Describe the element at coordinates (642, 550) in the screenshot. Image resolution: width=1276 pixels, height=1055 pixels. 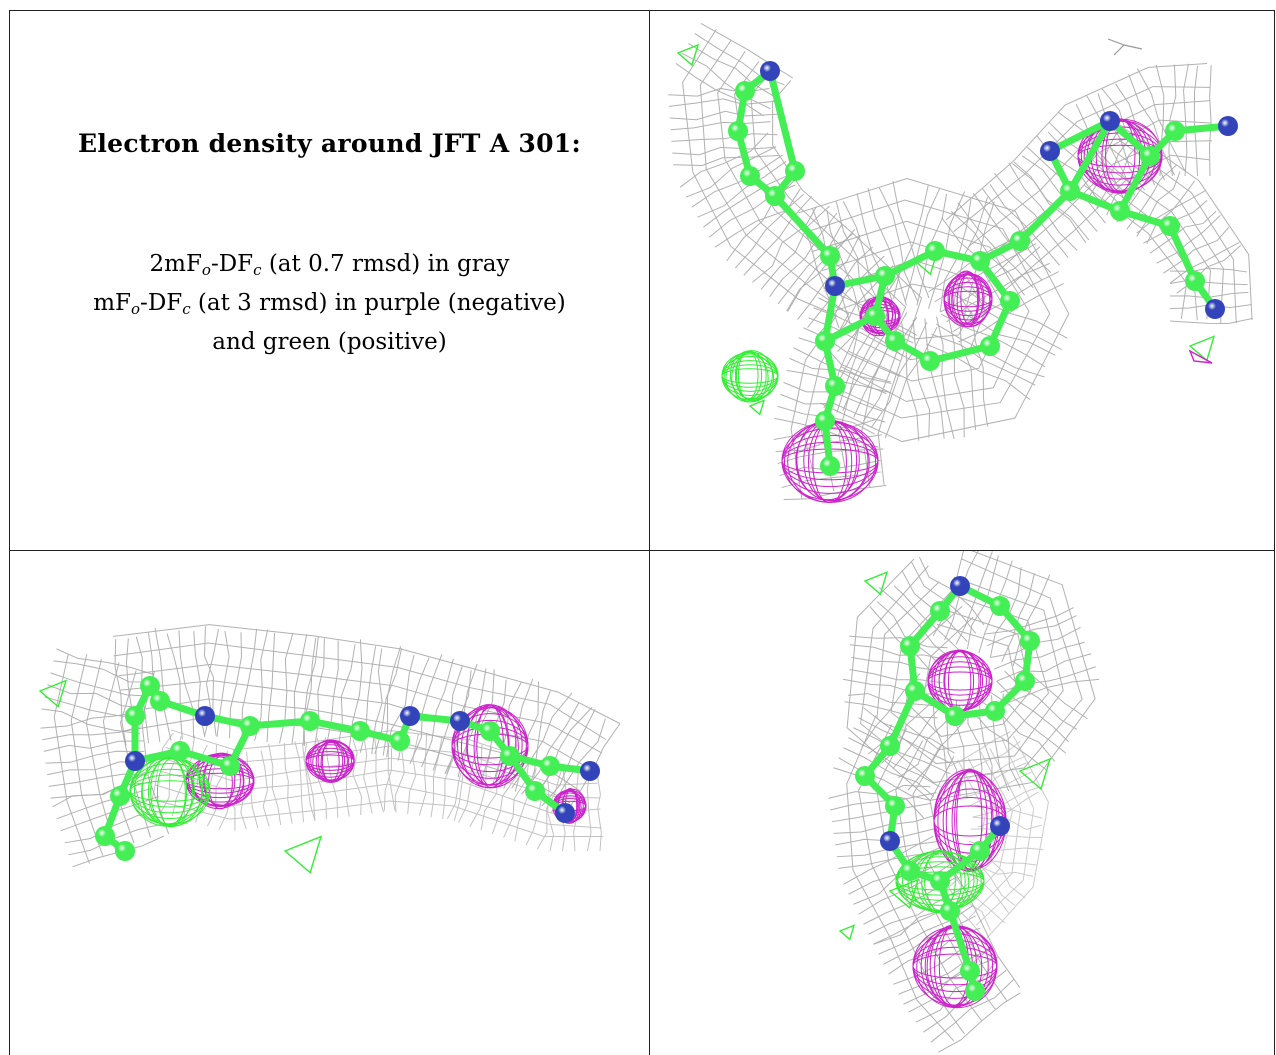
I see `row-divider` at that location.